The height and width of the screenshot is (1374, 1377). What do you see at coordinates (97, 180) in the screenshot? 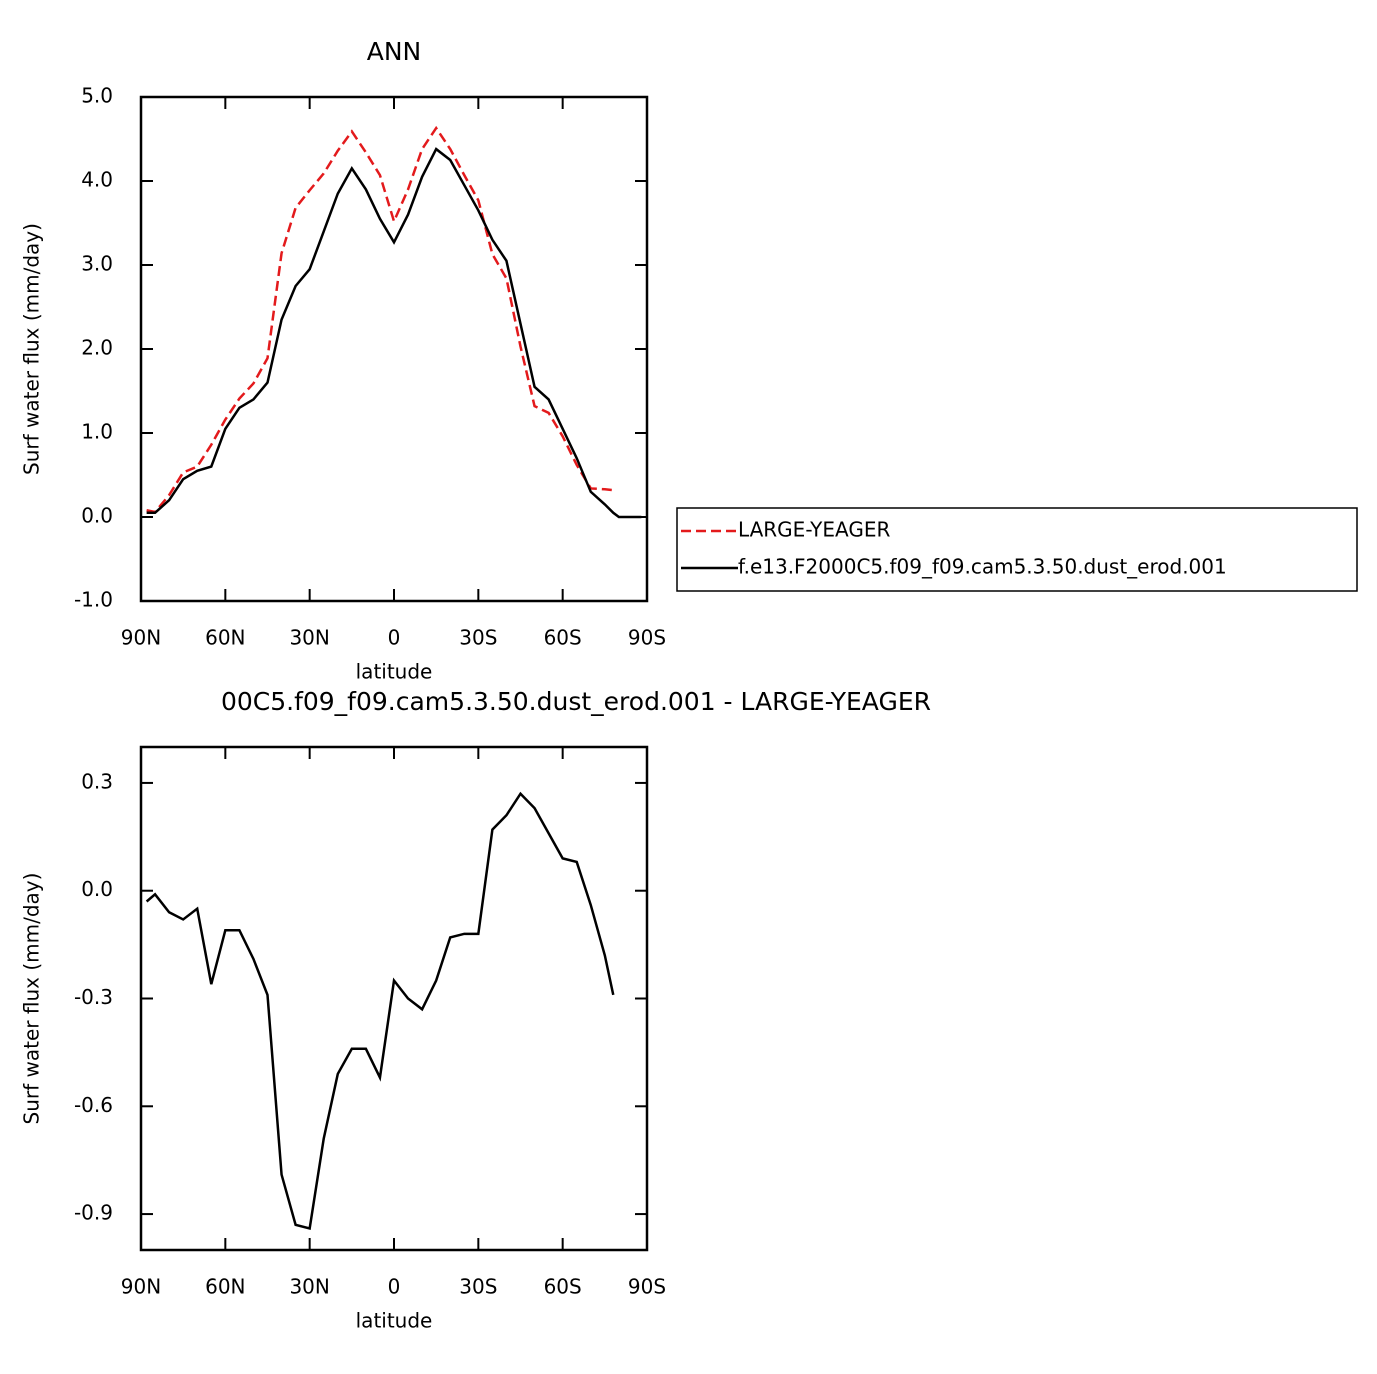
I see `y-tick-label: 4.0` at bounding box center [97, 180].